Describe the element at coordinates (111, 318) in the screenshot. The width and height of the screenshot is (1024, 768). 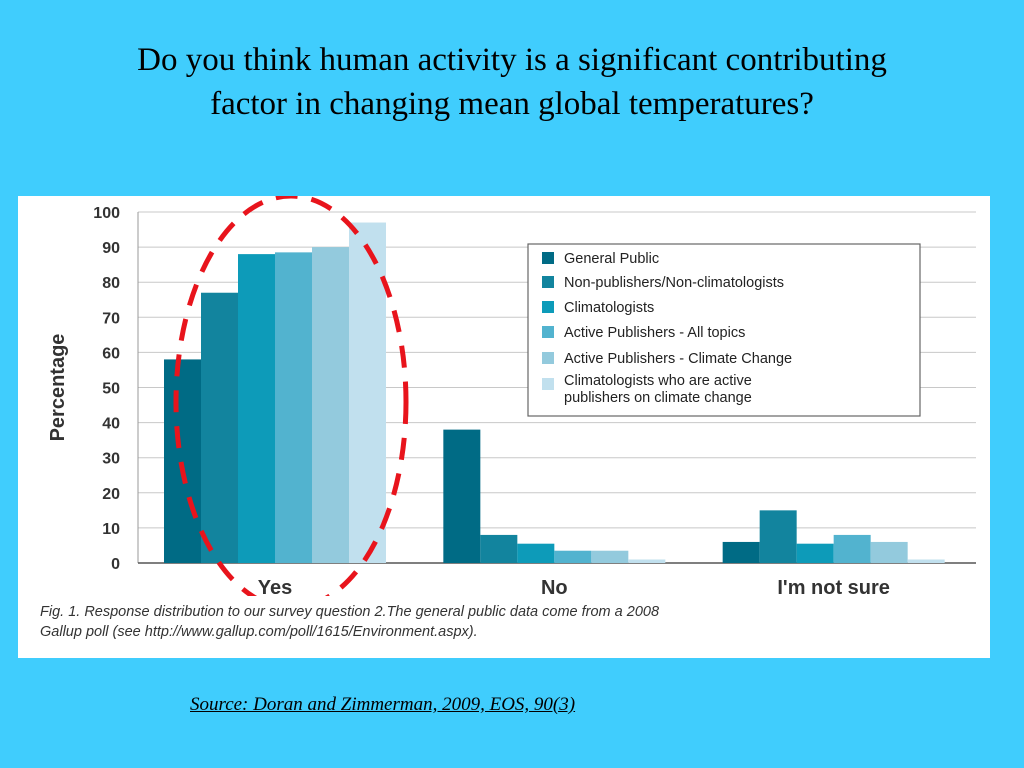
I see `y-tick-label: 70` at that location.